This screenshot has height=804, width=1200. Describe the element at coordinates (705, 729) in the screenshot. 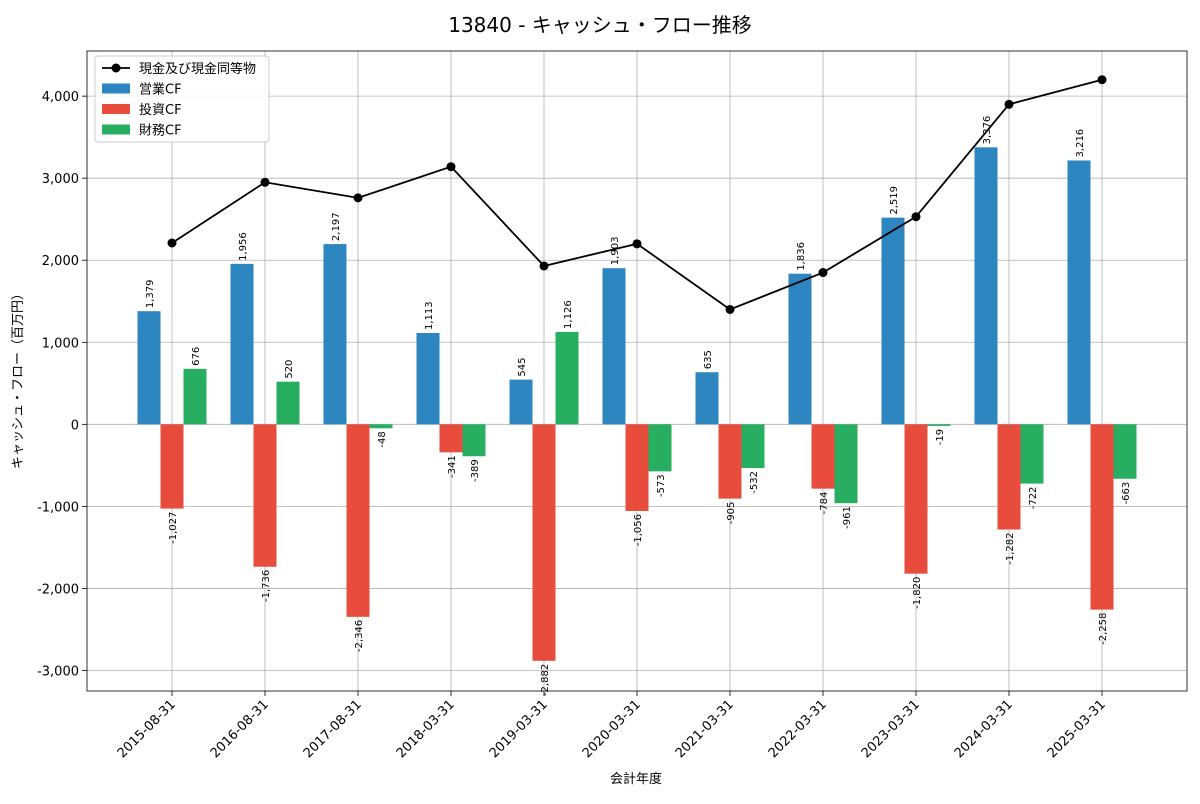

I see `x-tick-label: 2021-03-31` at that location.